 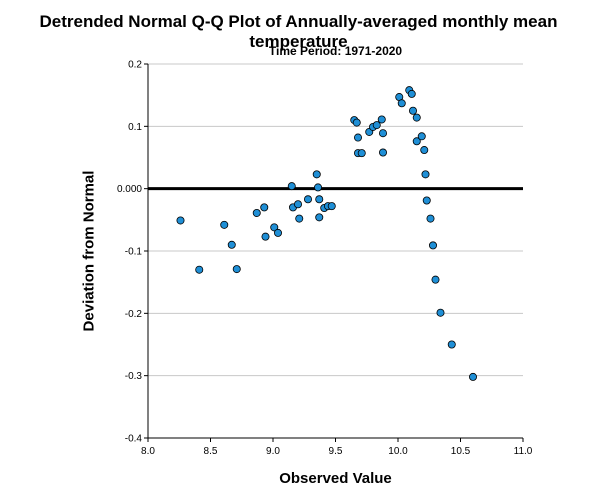 What do you see at coordinates (211, 451) in the screenshot?
I see `x-tick-label-1: 8.5` at bounding box center [211, 451].